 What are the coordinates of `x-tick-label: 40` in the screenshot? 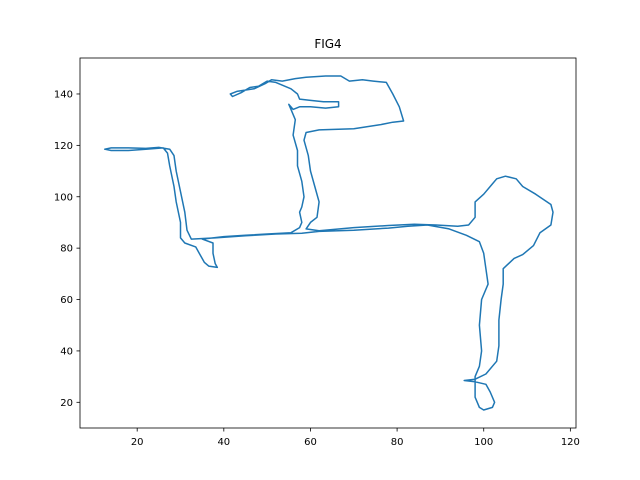 It's located at (223, 442).